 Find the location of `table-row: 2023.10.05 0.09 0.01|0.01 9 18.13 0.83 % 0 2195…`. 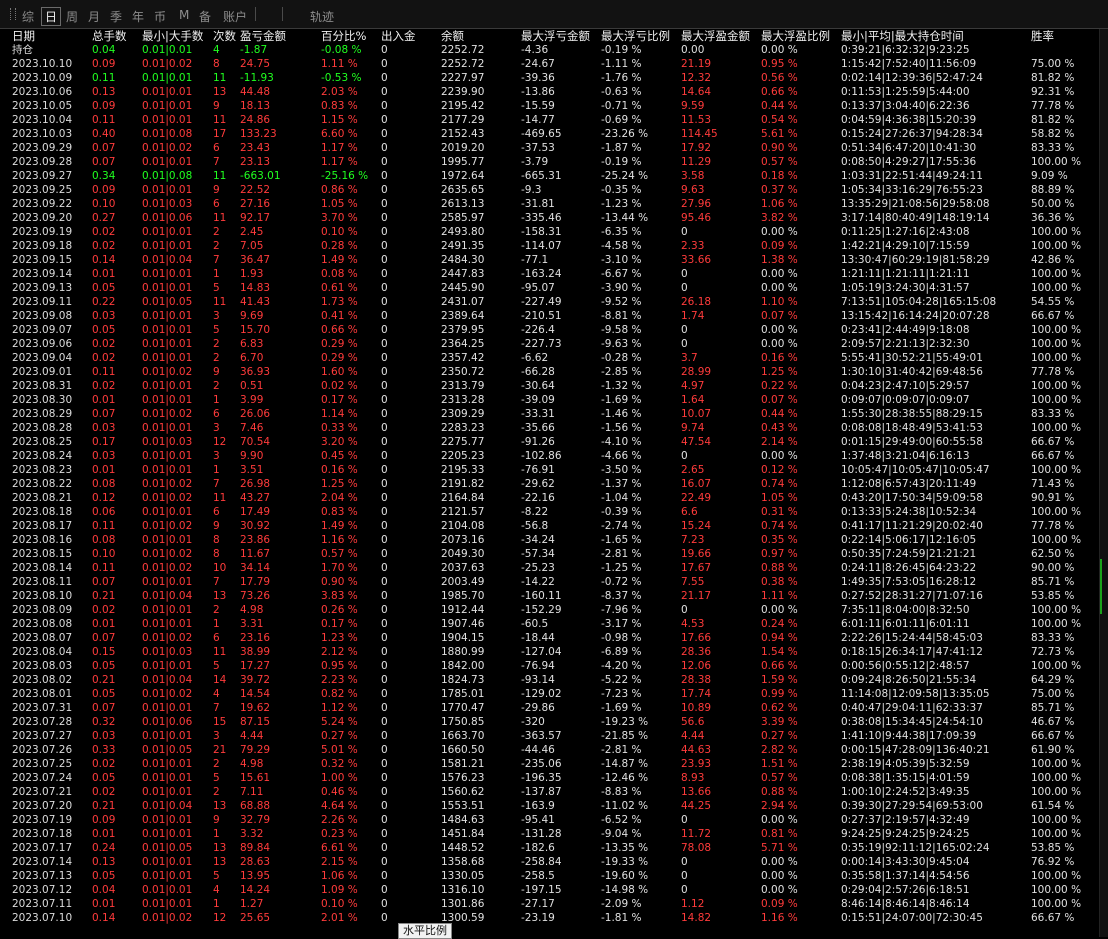

table-row: 2023.10.05 0.09 0.01|0.01 9 18.13 0.83 % 0 2195… is located at coordinates (549, 106).